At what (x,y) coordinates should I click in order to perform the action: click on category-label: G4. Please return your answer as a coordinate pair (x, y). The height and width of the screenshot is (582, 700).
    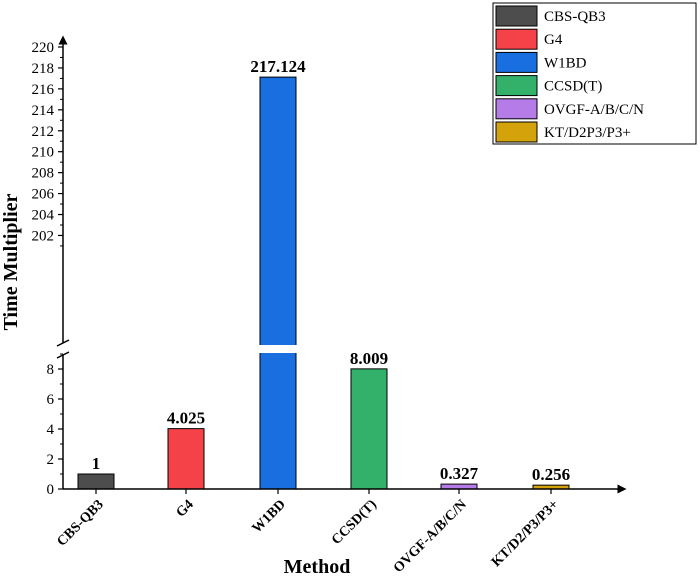
    Looking at the image, I should click on (185, 508).